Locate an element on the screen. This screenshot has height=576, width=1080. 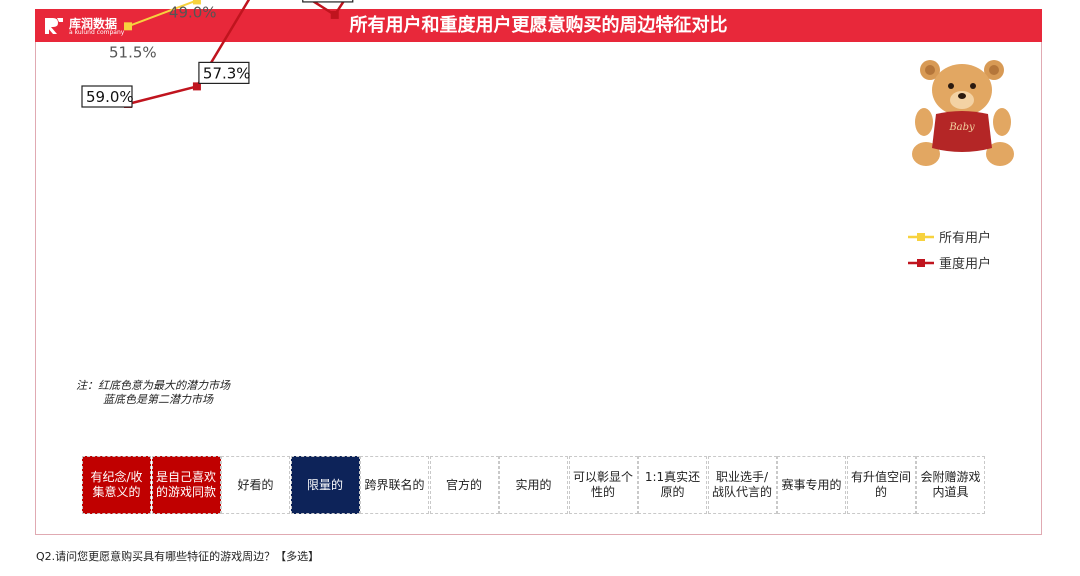
data-label: 49.0% is located at coordinates (193, 12).